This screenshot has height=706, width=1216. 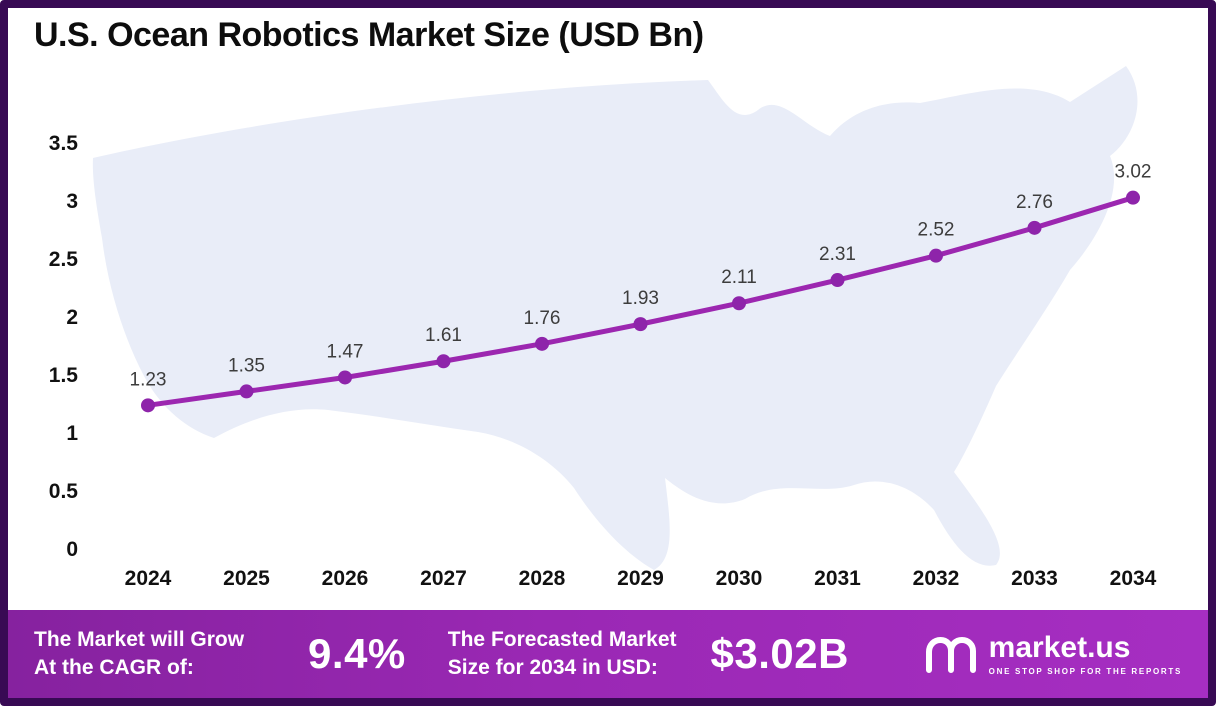 I want to click on y-axis-tick-label: 2.5, so click(x=64, y=259).